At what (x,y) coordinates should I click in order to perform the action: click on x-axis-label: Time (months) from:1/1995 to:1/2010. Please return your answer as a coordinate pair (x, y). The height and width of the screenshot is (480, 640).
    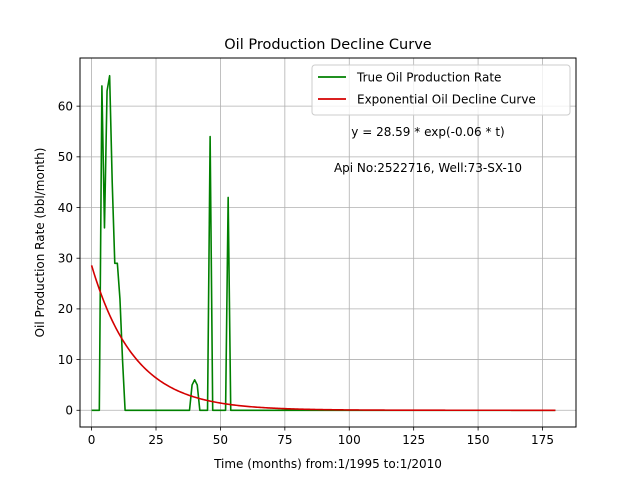
    Looking at the image, I should click on (327, 464).